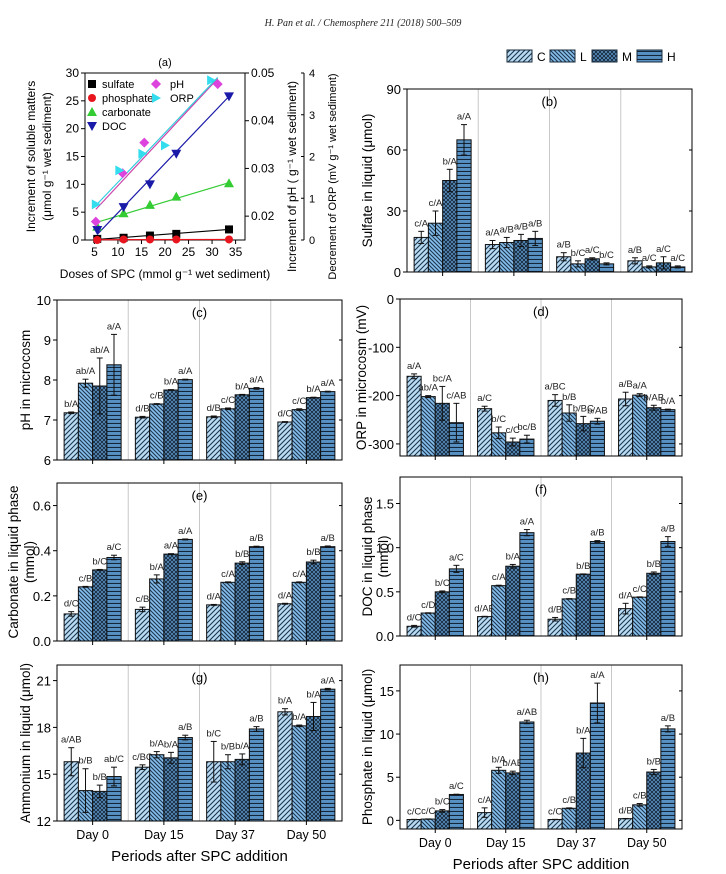 The height and width of the screenshot is (874, 726). I want to click on data-point-pH, so click(217, 84).